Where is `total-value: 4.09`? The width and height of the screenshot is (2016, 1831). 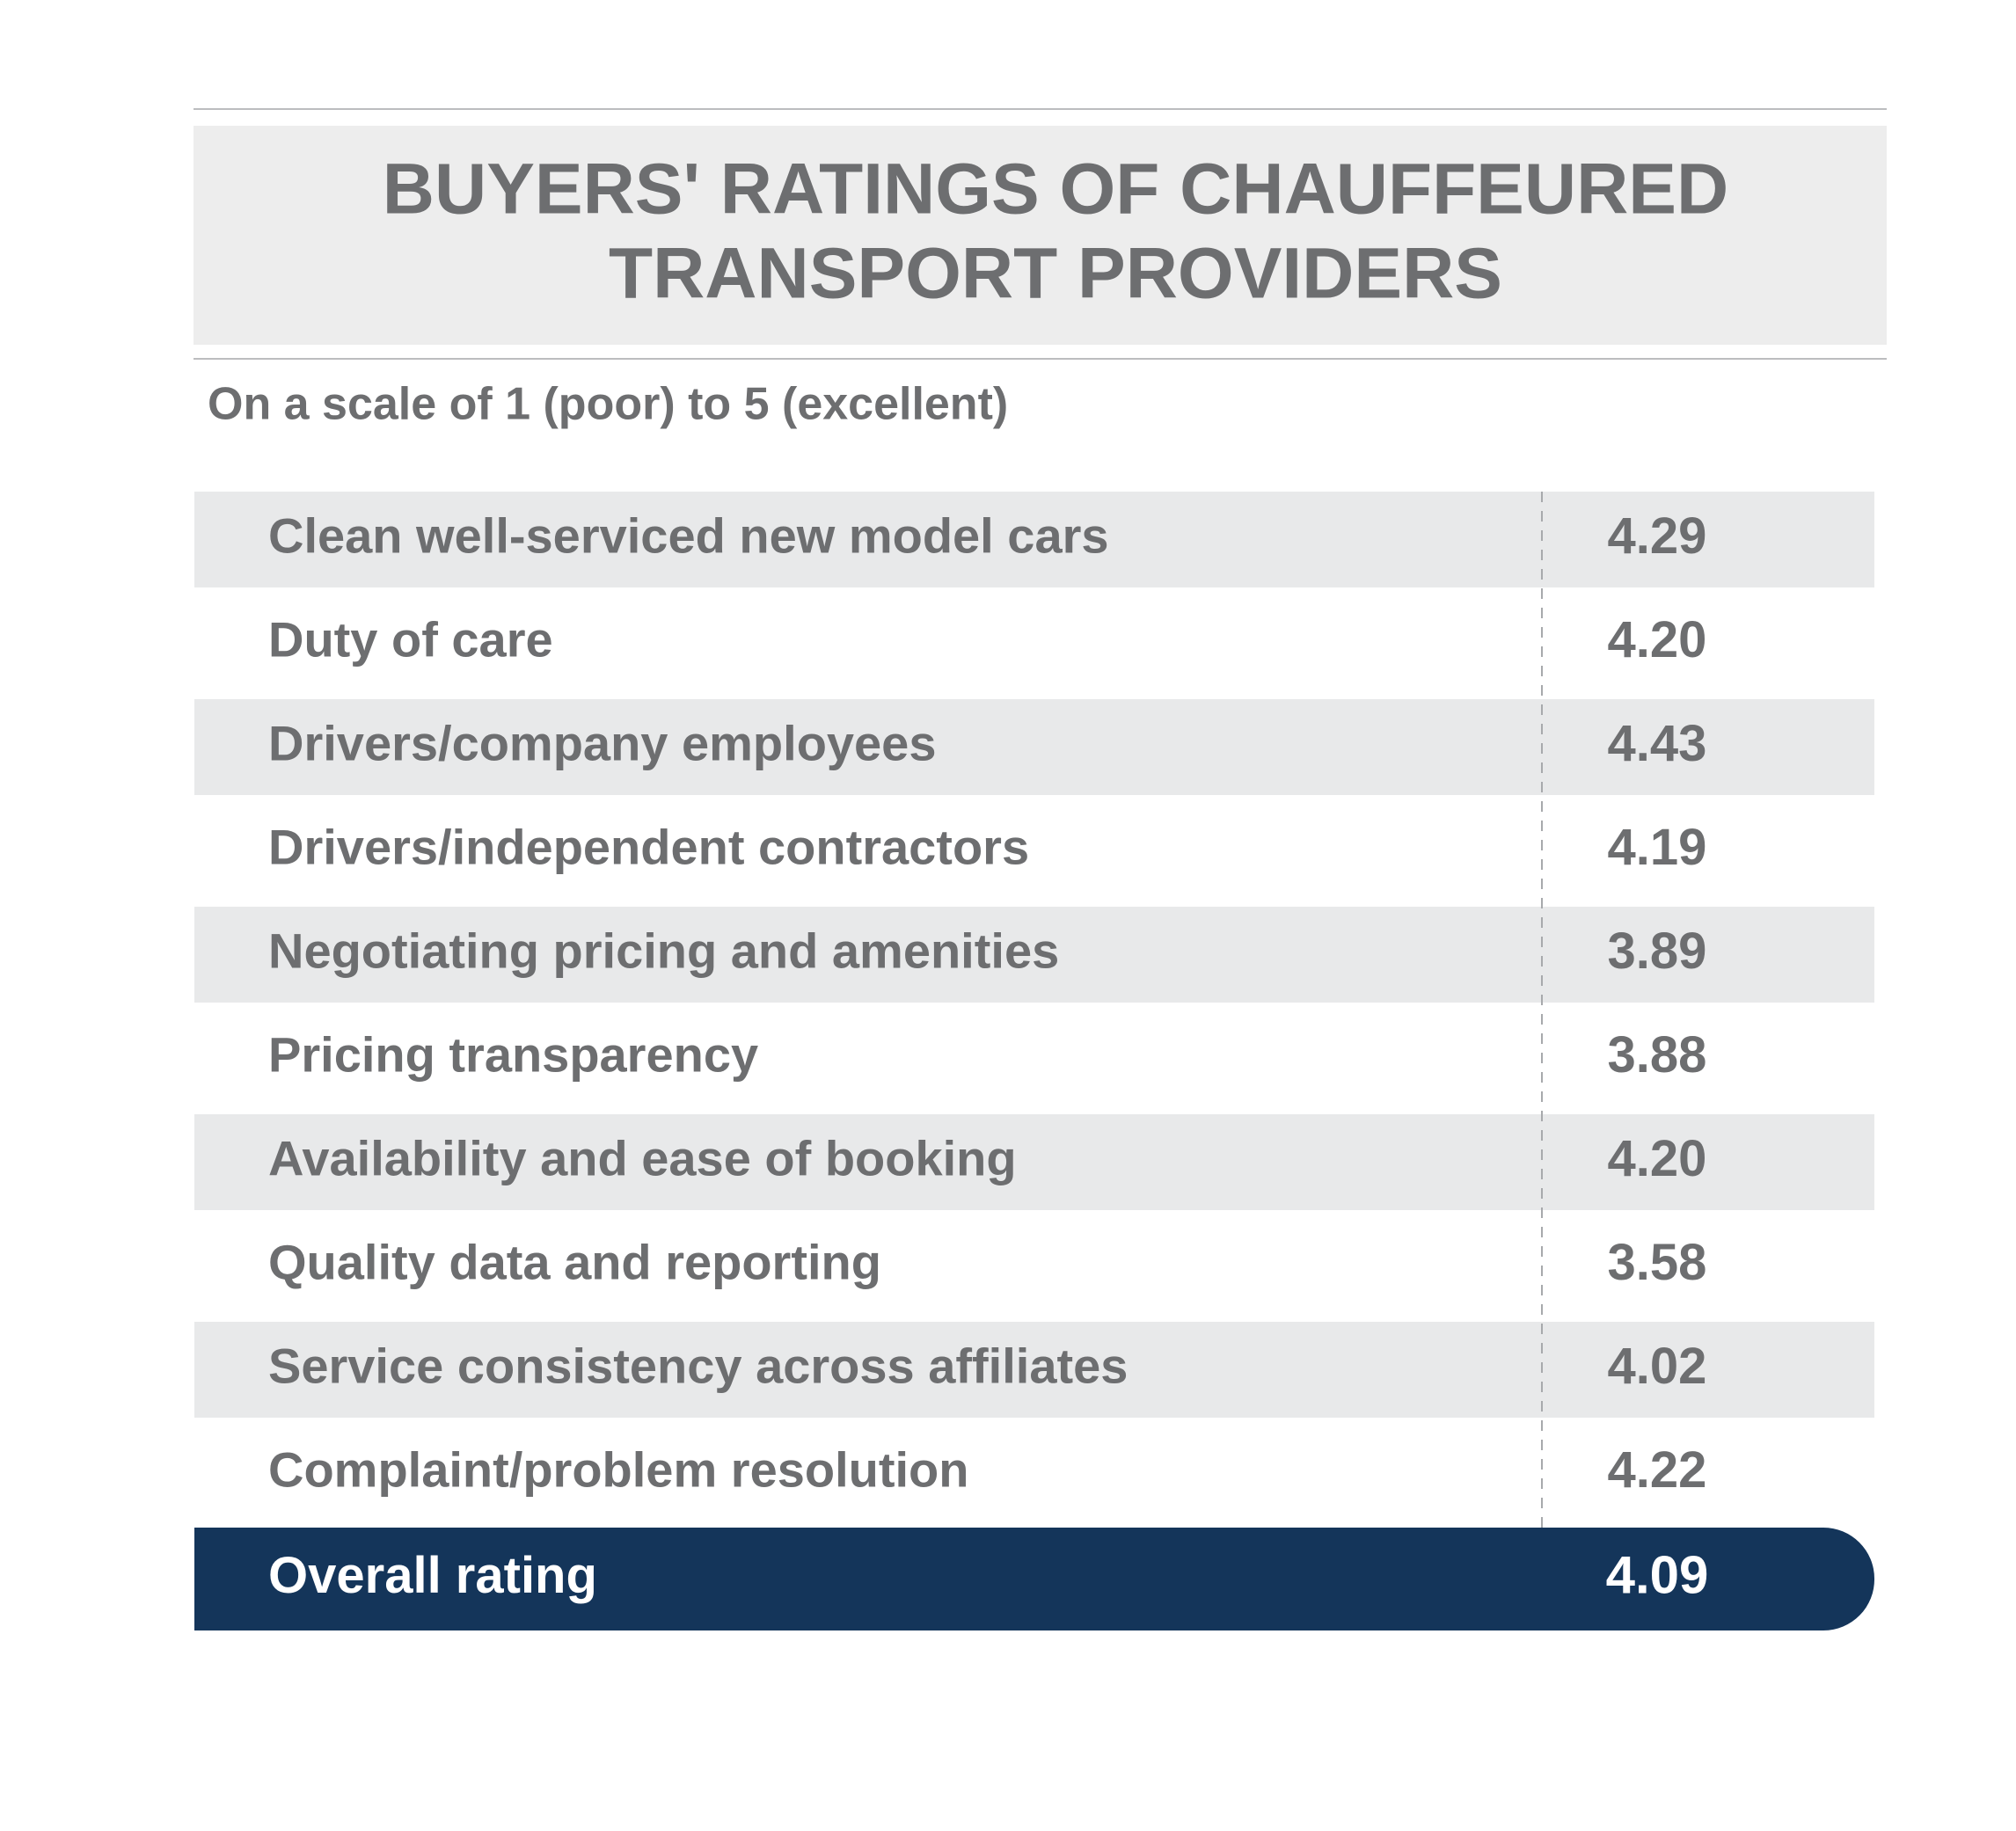 total-value: 4.09 is located at coordinates (1657, 1574).